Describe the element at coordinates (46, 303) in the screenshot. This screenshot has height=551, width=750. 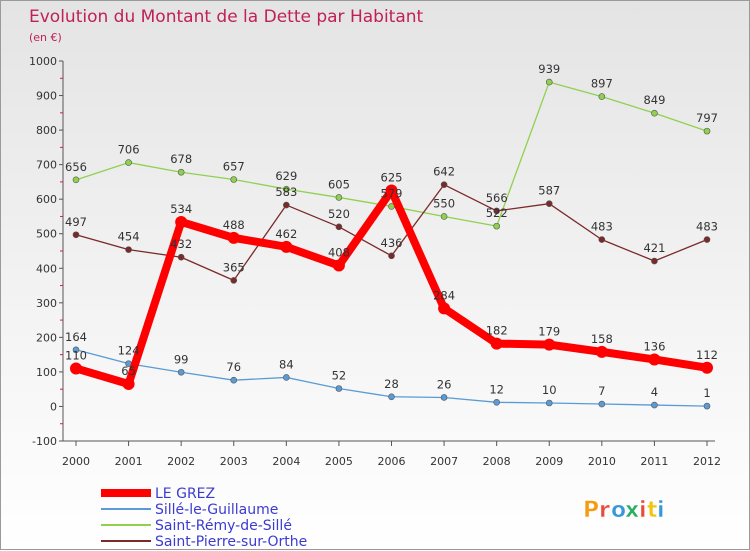
I see `y-tick-label: 300` at that location.